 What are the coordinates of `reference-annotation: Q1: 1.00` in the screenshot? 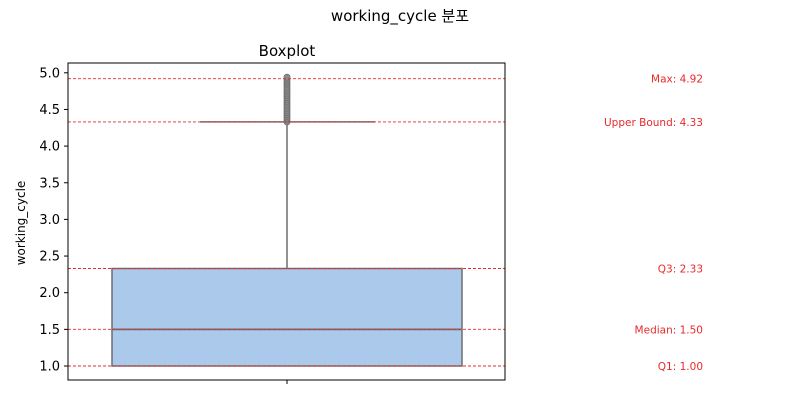 It's located at (680, 367).